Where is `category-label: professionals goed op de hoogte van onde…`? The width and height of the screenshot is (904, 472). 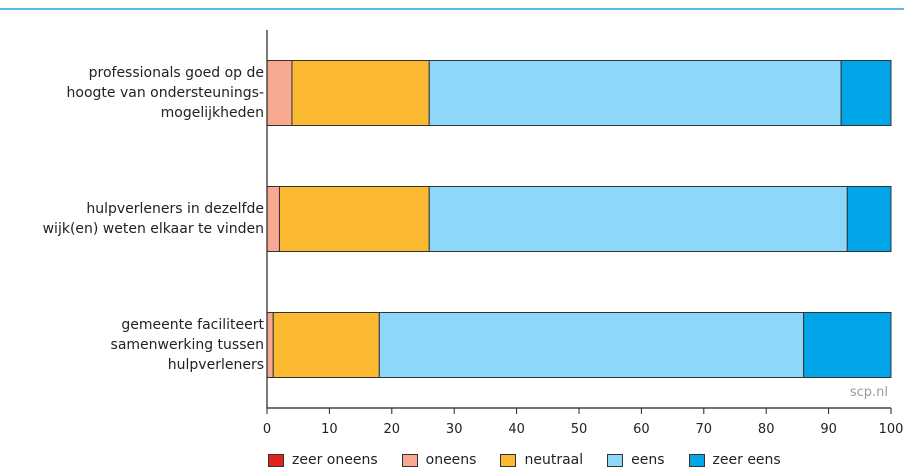
category-label: professionals goed op de hoogte van onde… is located at coordinates (165, 93).